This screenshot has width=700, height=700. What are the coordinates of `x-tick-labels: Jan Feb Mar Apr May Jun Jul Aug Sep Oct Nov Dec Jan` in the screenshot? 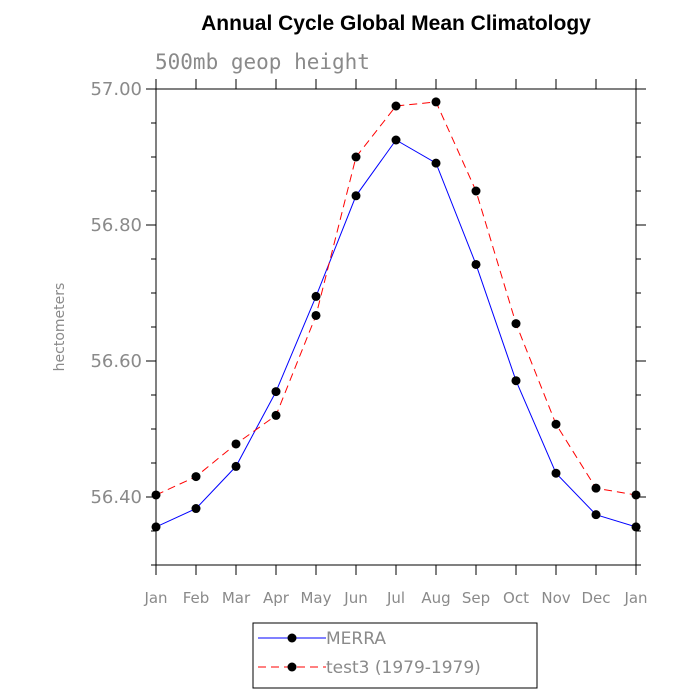 It's located at (395, 598).